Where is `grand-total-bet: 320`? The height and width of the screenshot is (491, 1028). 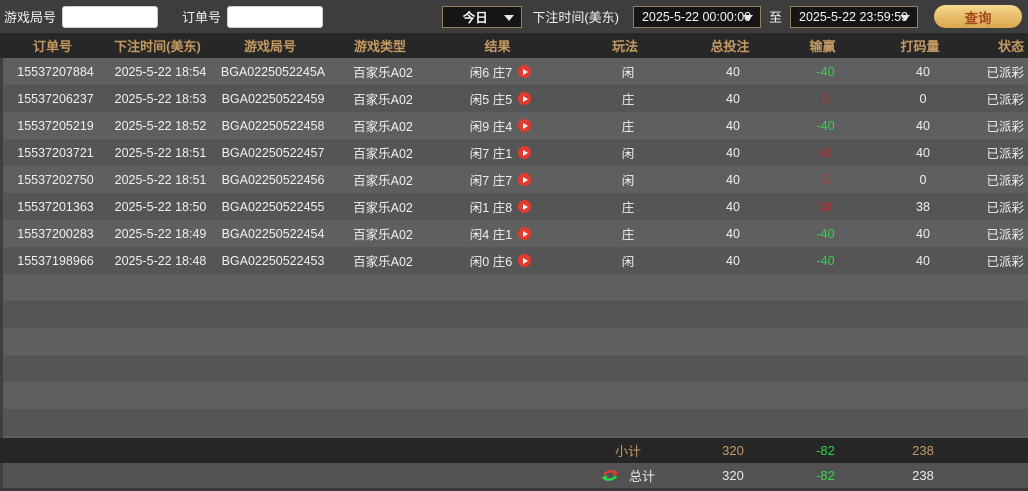 grand-total-bet: 320 is located at coordinates (733, 475).